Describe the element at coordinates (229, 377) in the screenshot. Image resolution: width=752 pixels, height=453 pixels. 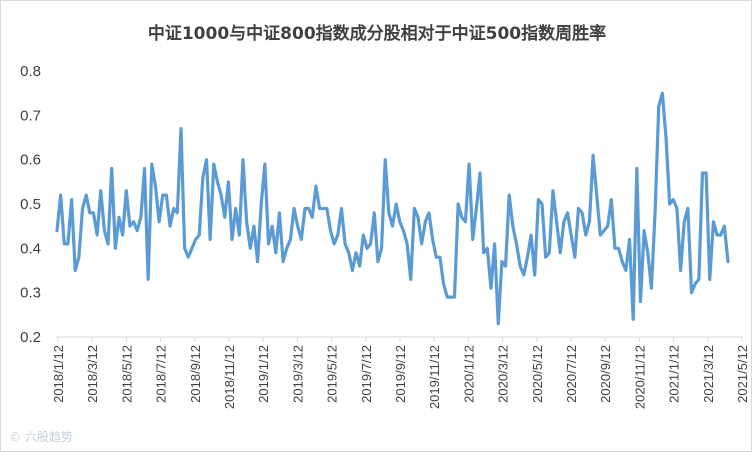
I see `x-tick-label: 2018/11/12` at that location.